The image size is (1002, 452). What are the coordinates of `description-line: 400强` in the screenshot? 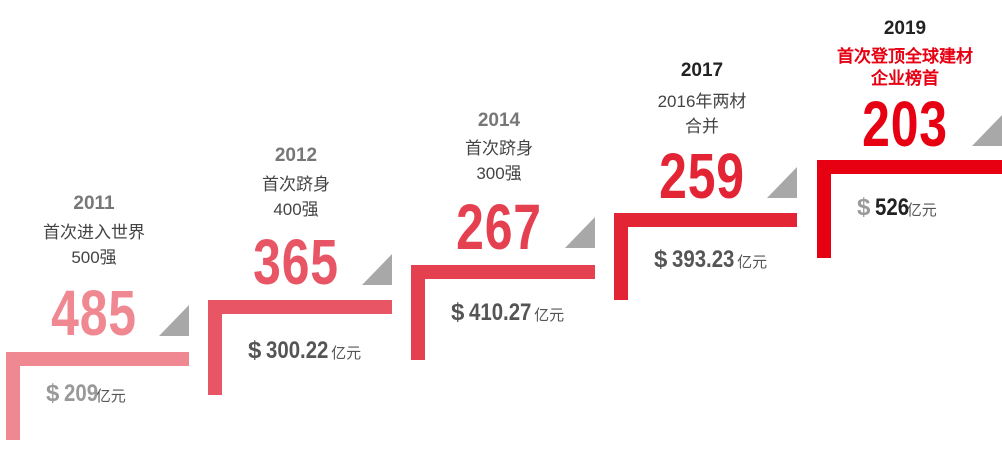 It's located at (296, 209).